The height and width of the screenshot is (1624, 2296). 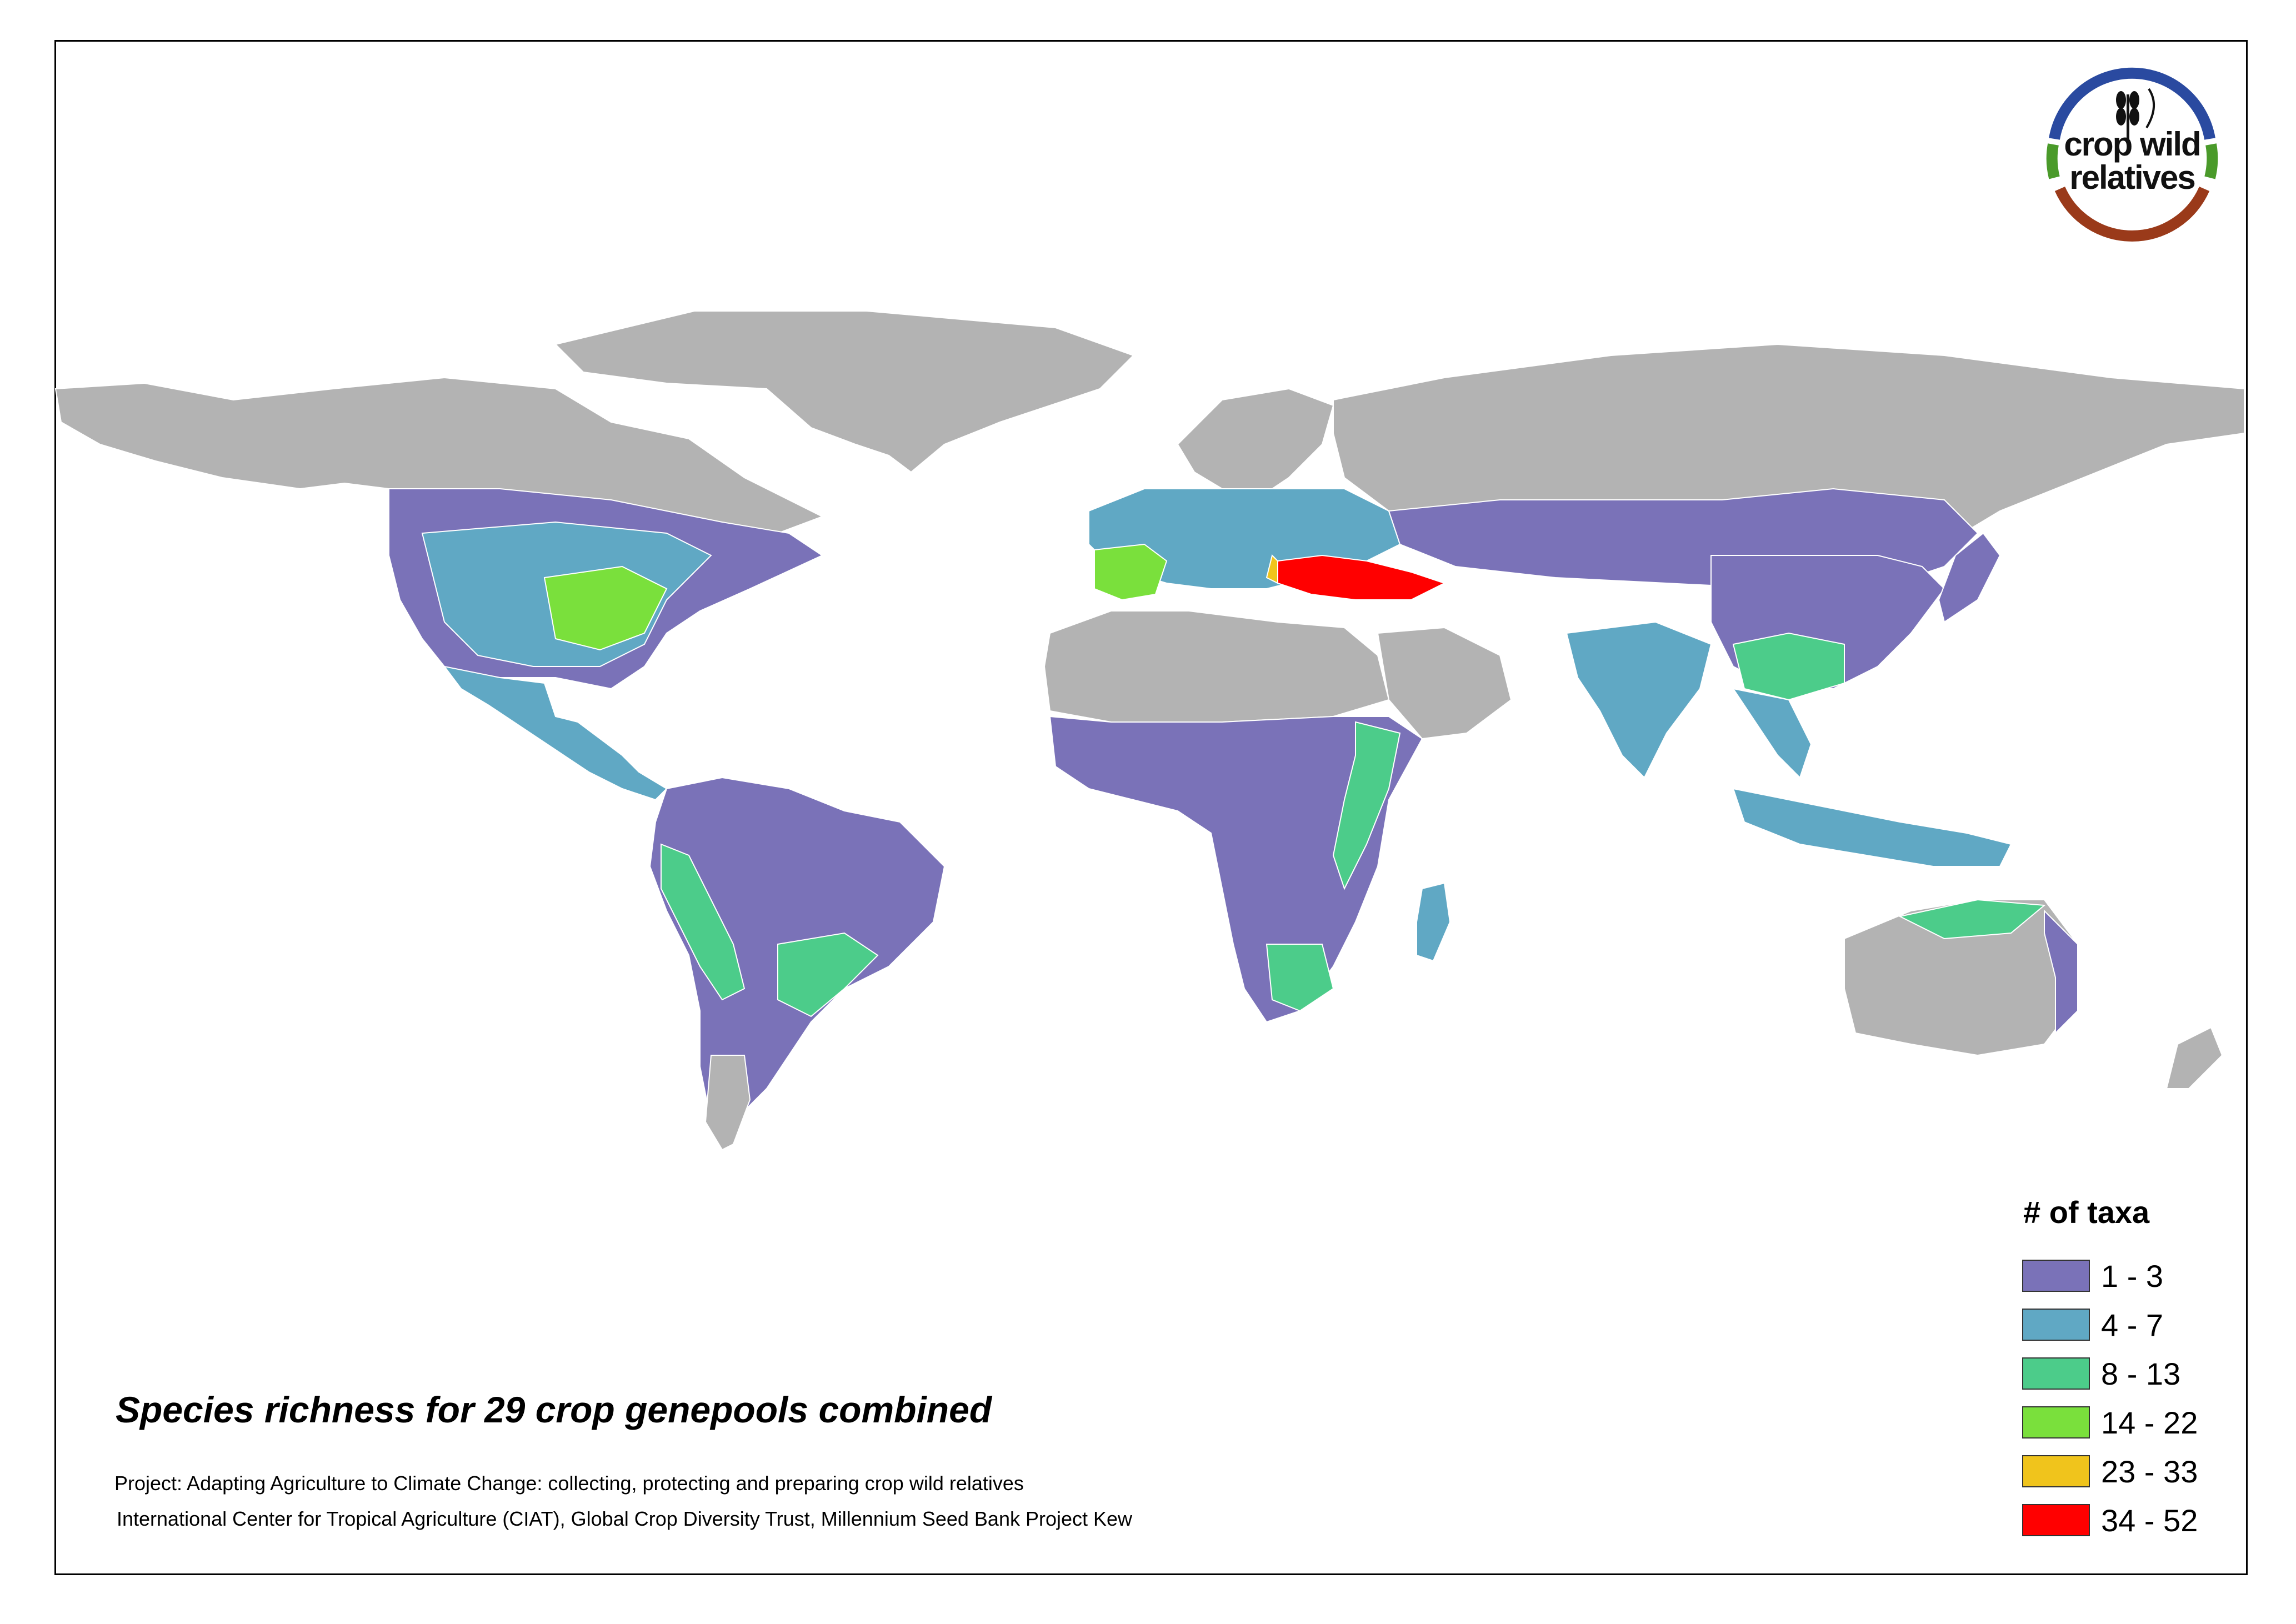 What do you see at coordinates (2061, 972) in the screenshot?
I see `region-australia-east` at bounding box center [2061, 972].